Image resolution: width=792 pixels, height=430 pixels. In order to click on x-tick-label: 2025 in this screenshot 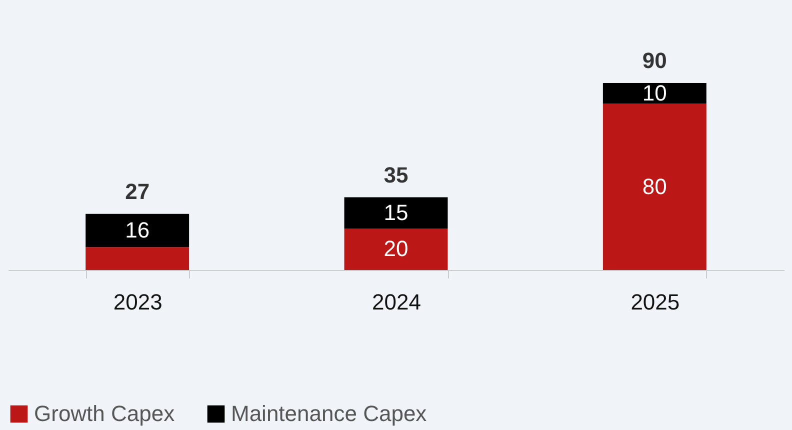, I will do `click(655, 302)`.